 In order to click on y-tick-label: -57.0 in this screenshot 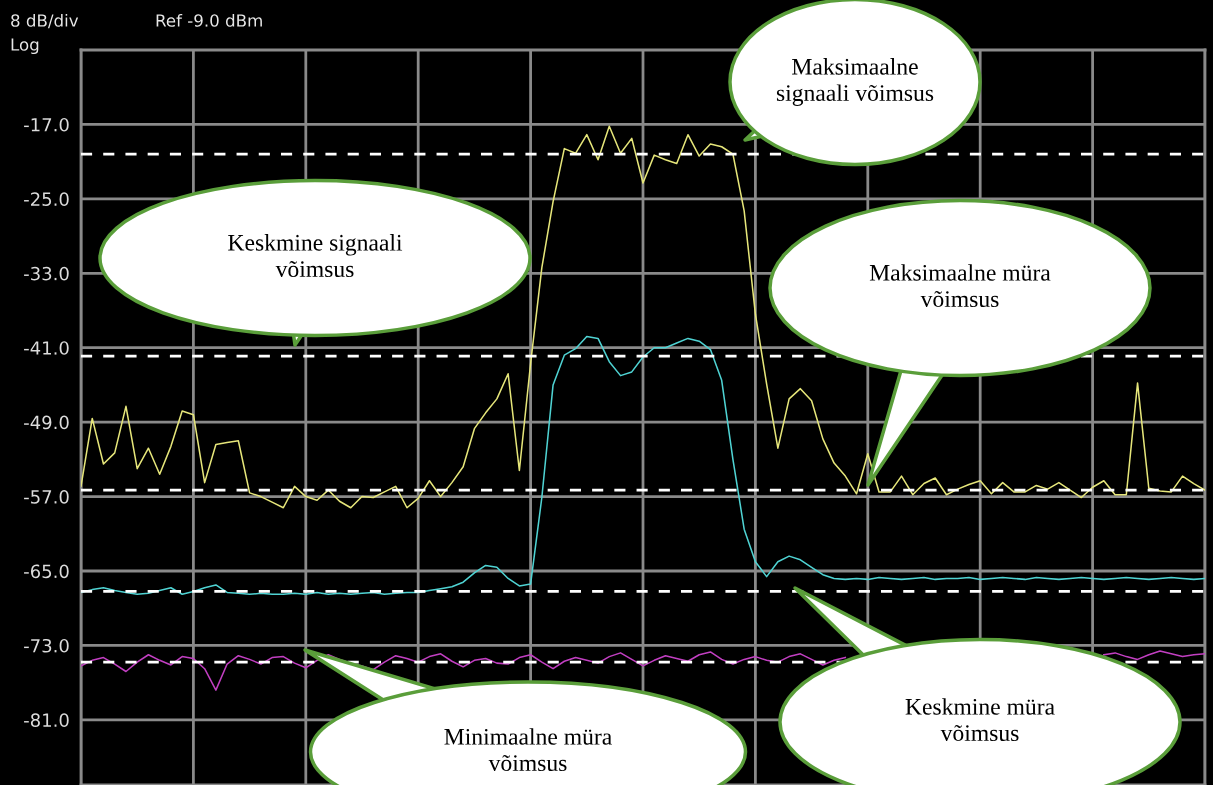, I will do `click(46, 497)`.